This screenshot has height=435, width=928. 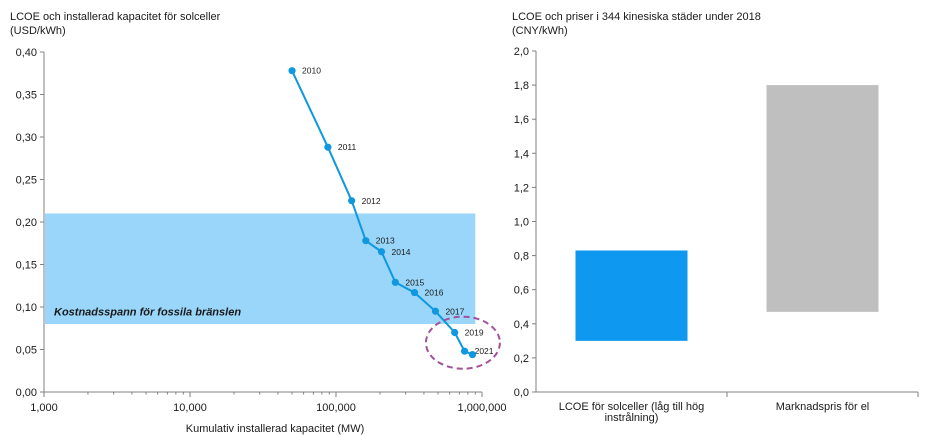 I want to click on left-x-tick-label: 1,000, so click(x=44, y=408).